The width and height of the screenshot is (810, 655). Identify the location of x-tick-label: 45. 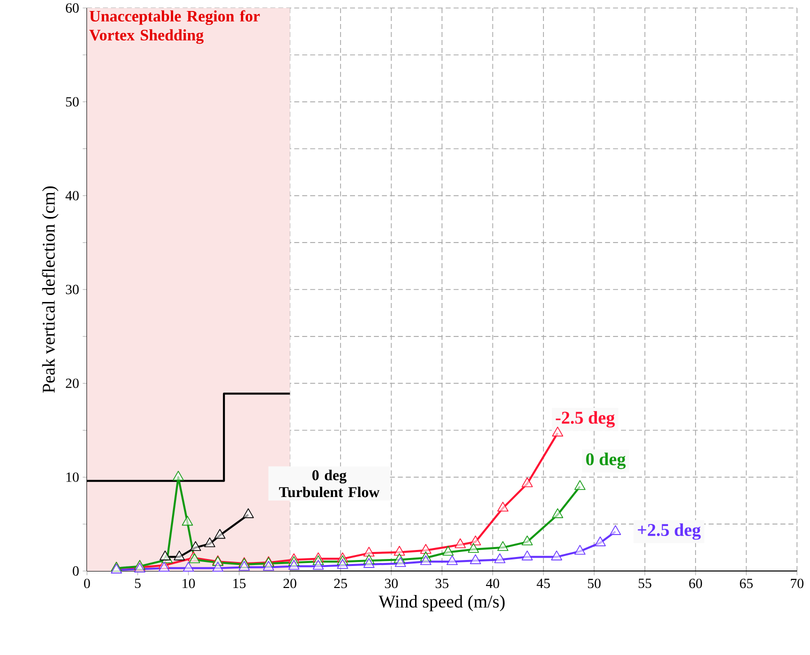
(543, 583).